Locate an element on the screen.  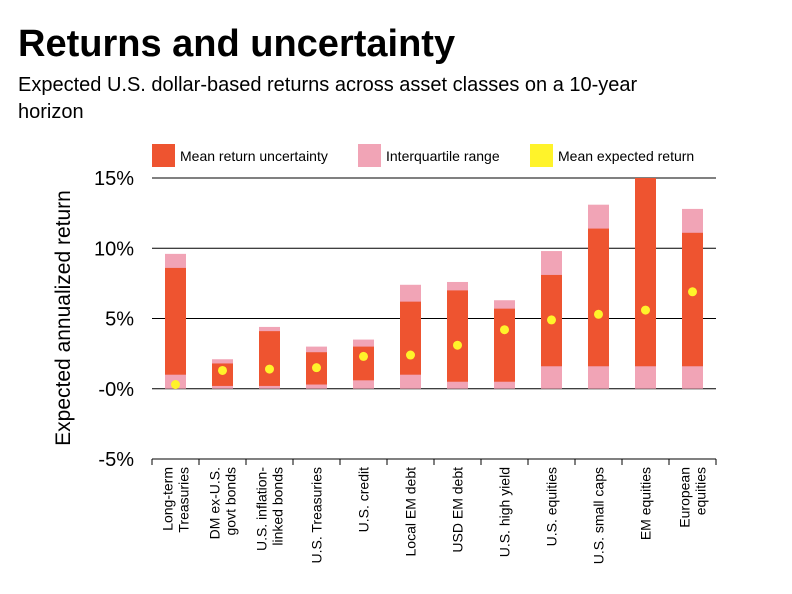
x-tick-label-8-0: U.S. equities is located at coordinates (552, 506).